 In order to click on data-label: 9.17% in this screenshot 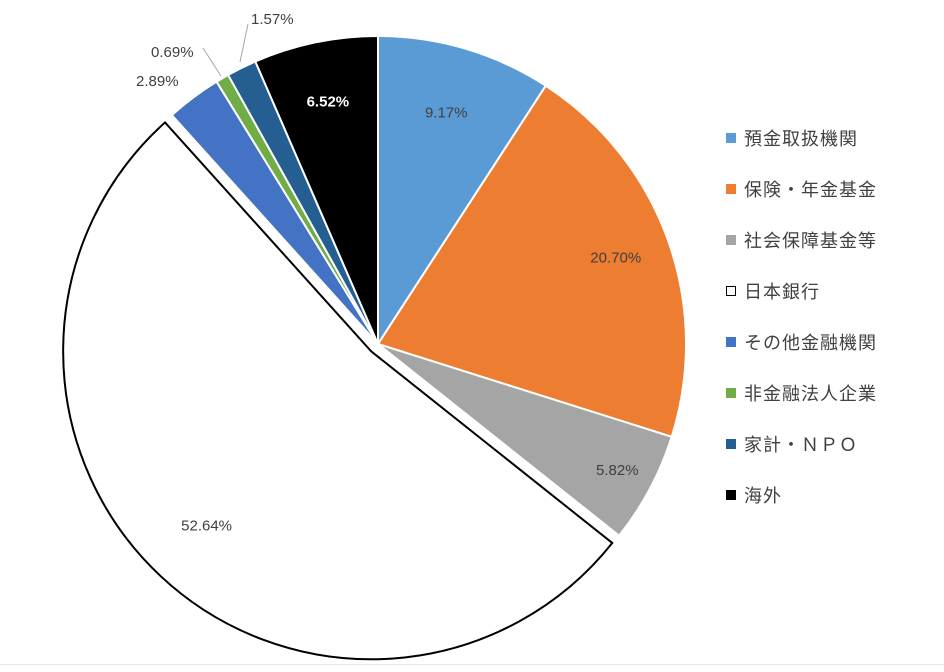, I will do `click(446, 113)`.